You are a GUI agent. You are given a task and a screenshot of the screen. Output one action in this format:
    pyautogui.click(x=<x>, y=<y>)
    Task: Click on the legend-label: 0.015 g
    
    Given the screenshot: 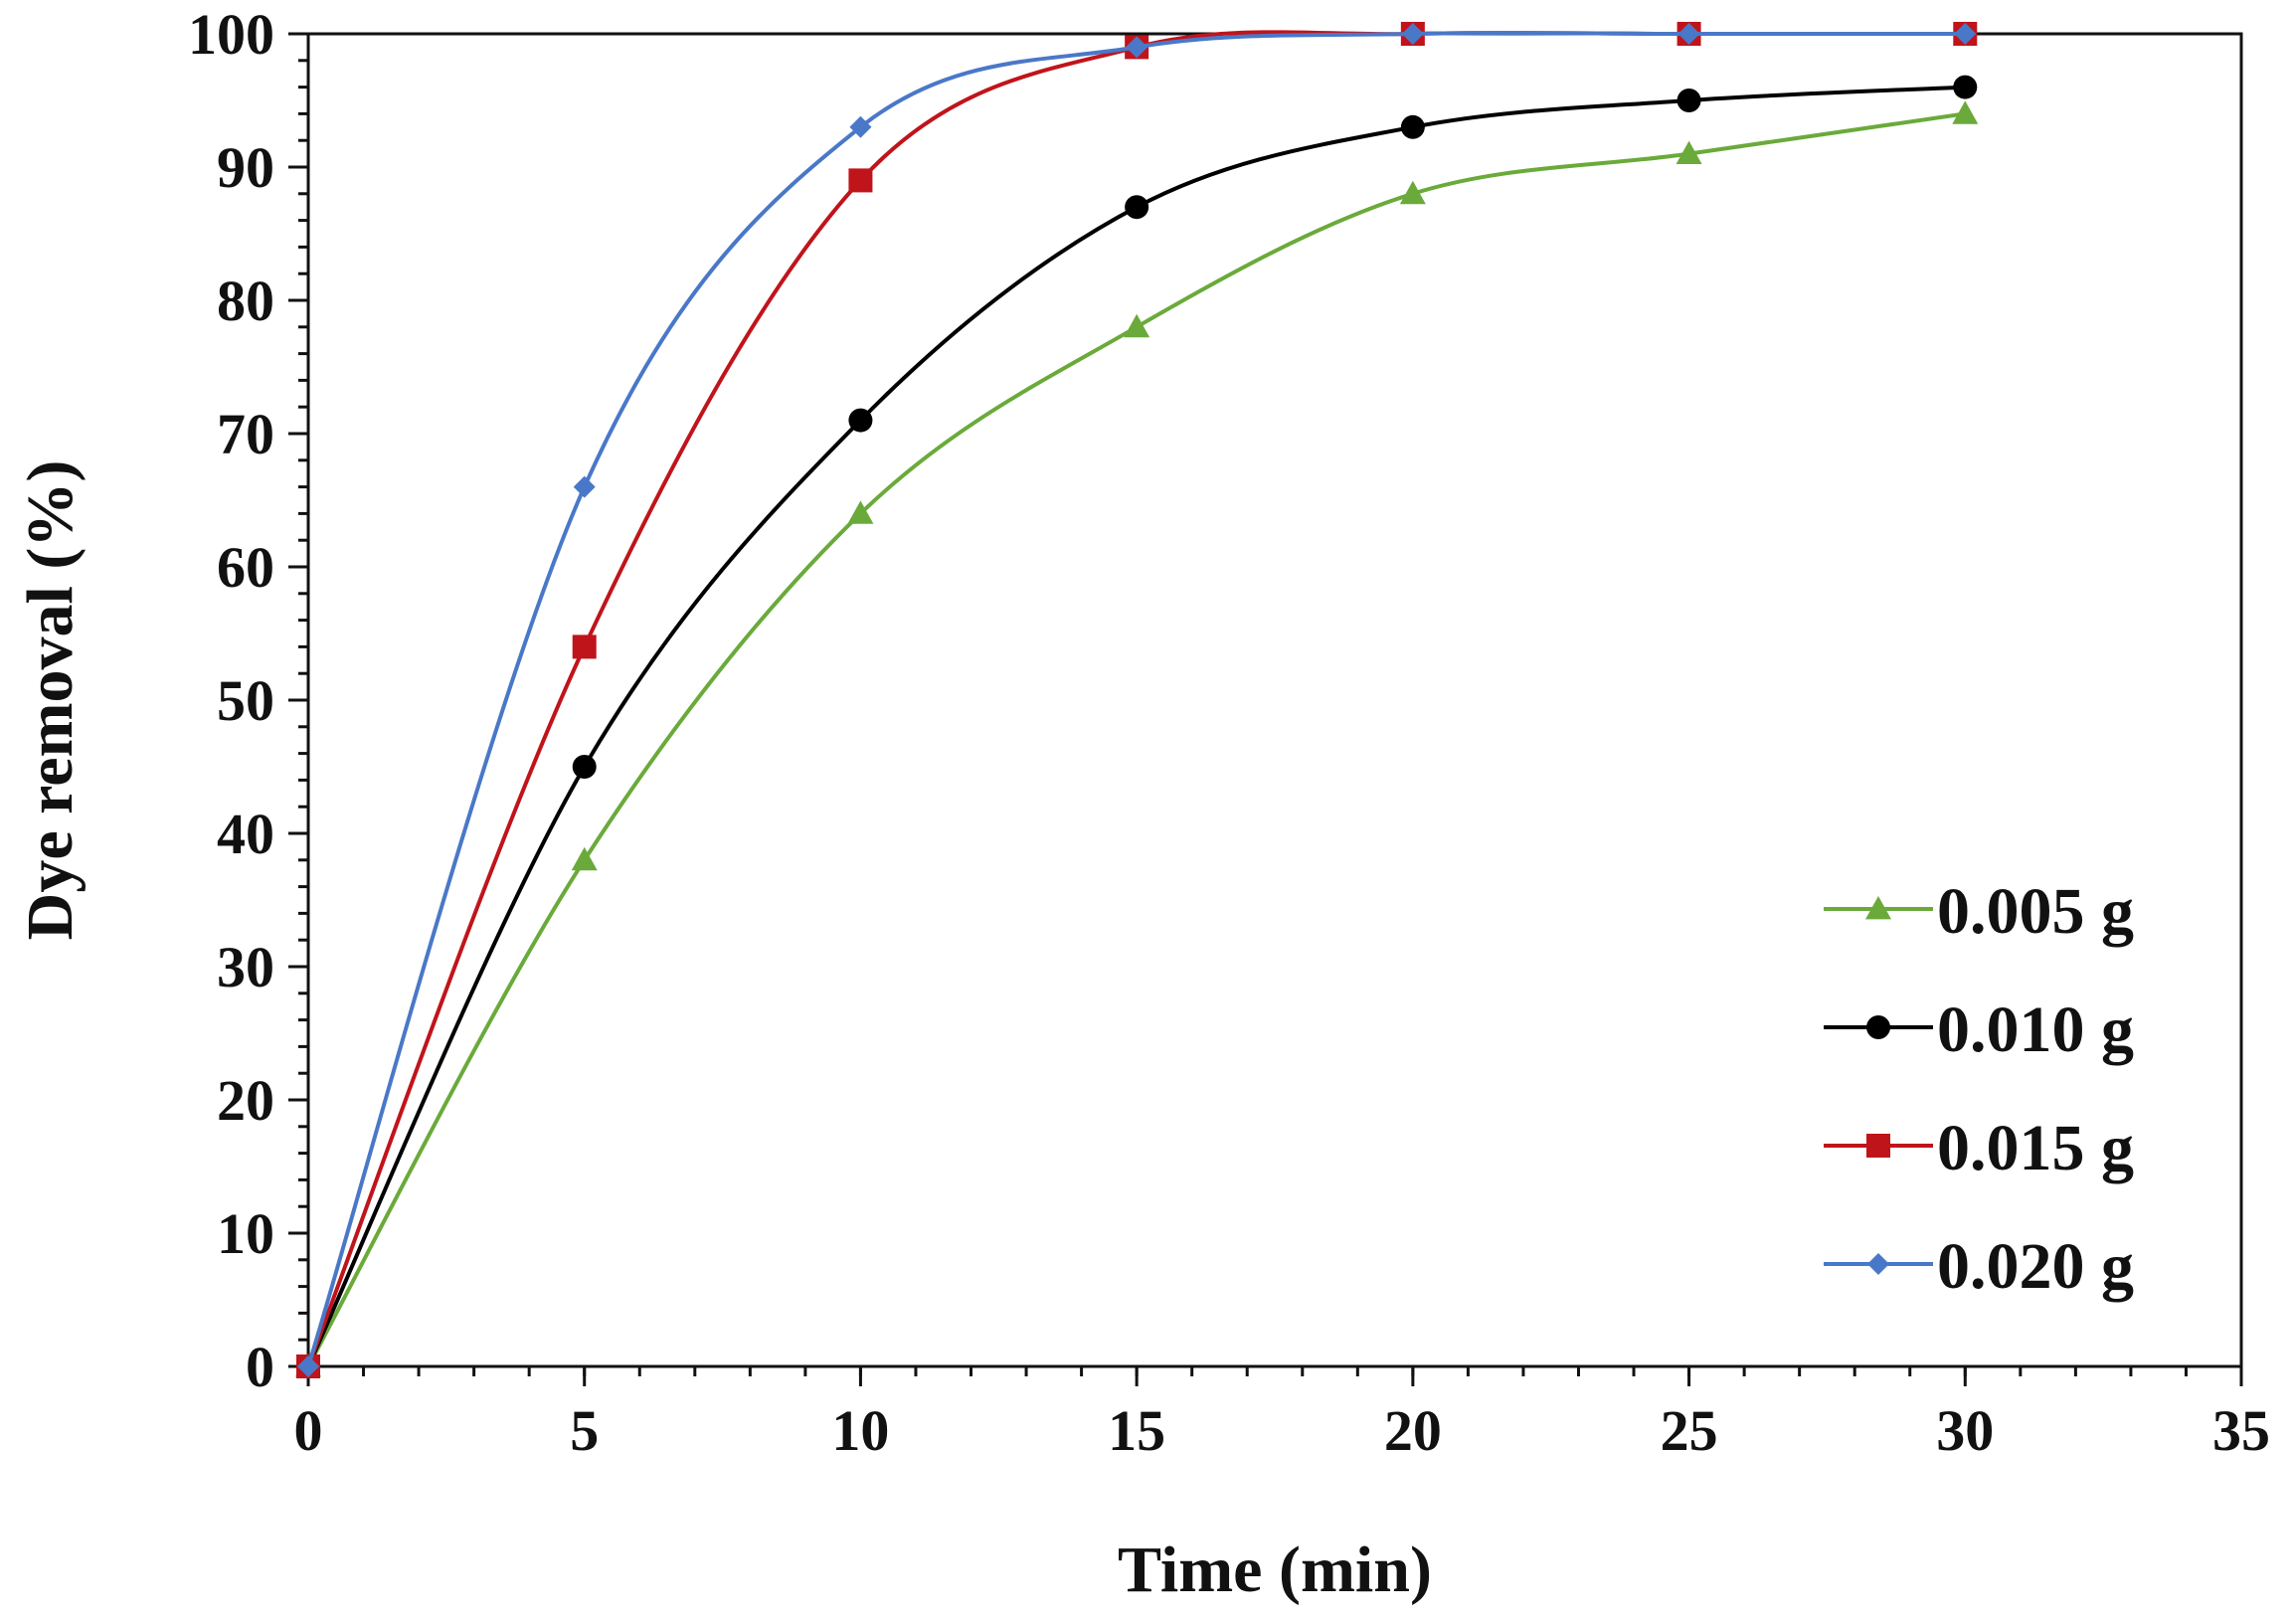 What is the action you would take?
    pyautogui.click(x=2036, y=1148)
    